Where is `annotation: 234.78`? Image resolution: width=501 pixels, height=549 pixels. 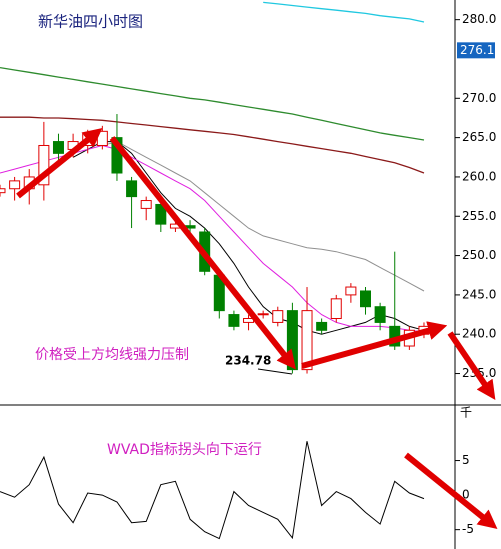
annotation: 234.78 is located at coordinates (248, 361).